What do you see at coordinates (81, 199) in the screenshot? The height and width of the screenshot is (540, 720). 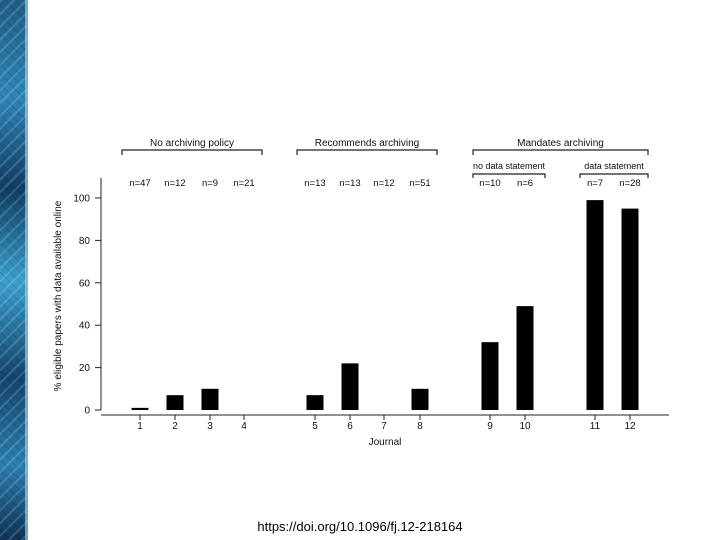 I see `y-tick-label: 100` at bounding box center [81, 199].